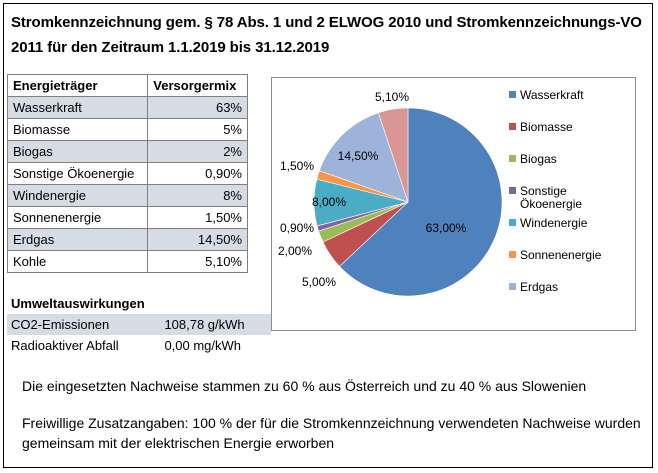 The image size is (658, 473). What do you see at coordinates (78, 303) in the screenshot?
I see `environment-heading: Umweltauswirkungen` at bounding box center [78, 303].